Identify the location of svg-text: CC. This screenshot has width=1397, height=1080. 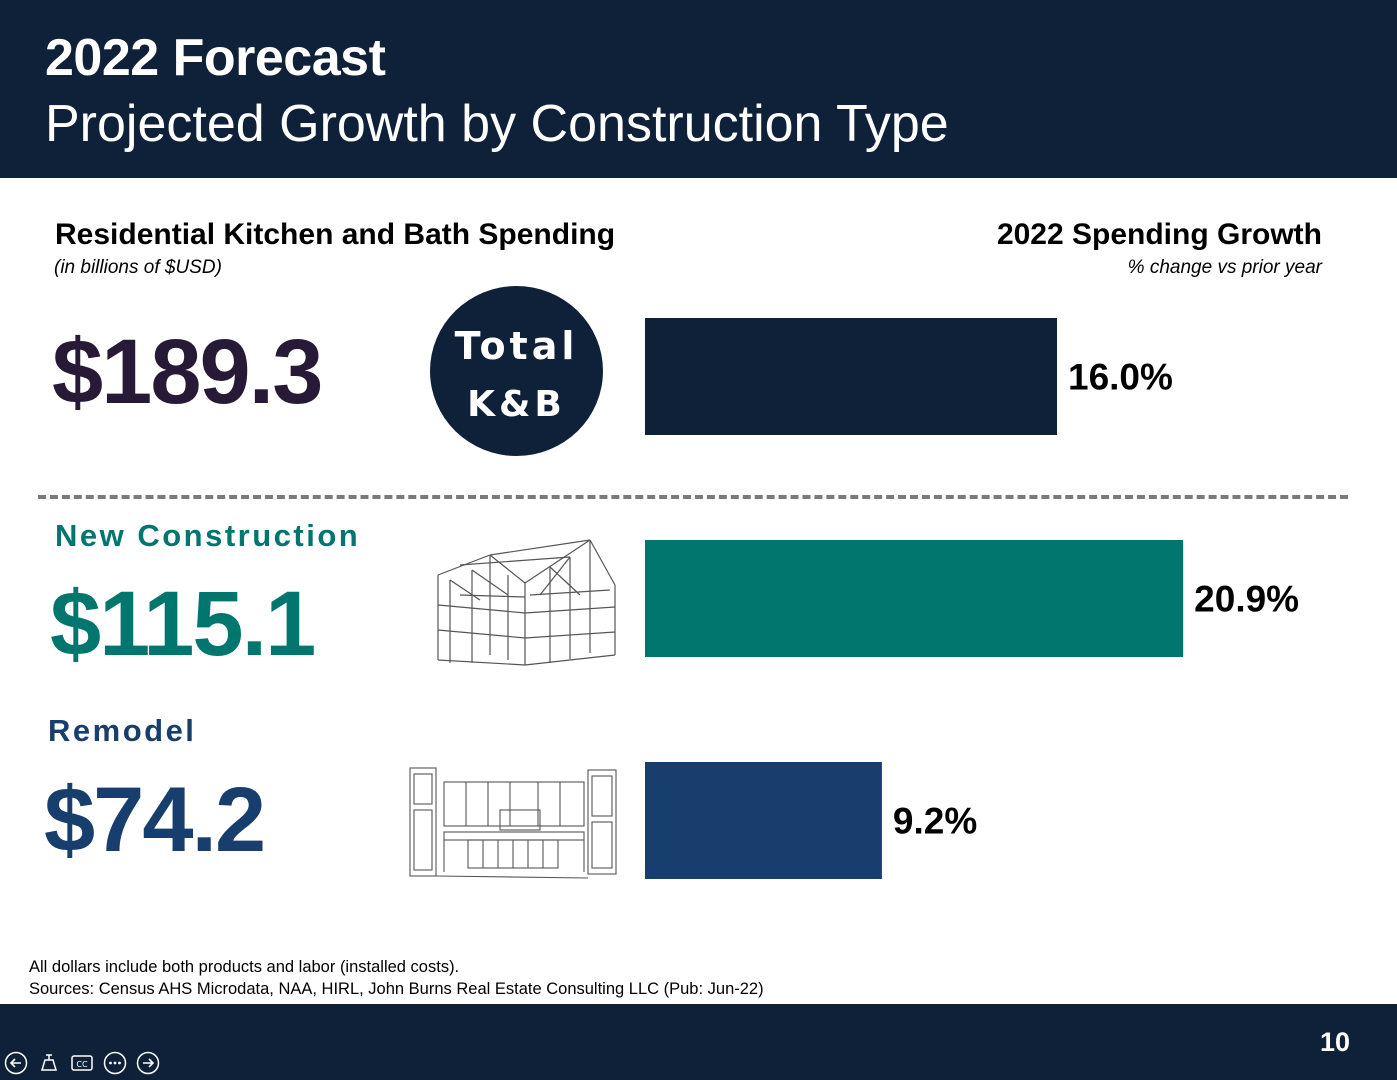
(82, 1064).